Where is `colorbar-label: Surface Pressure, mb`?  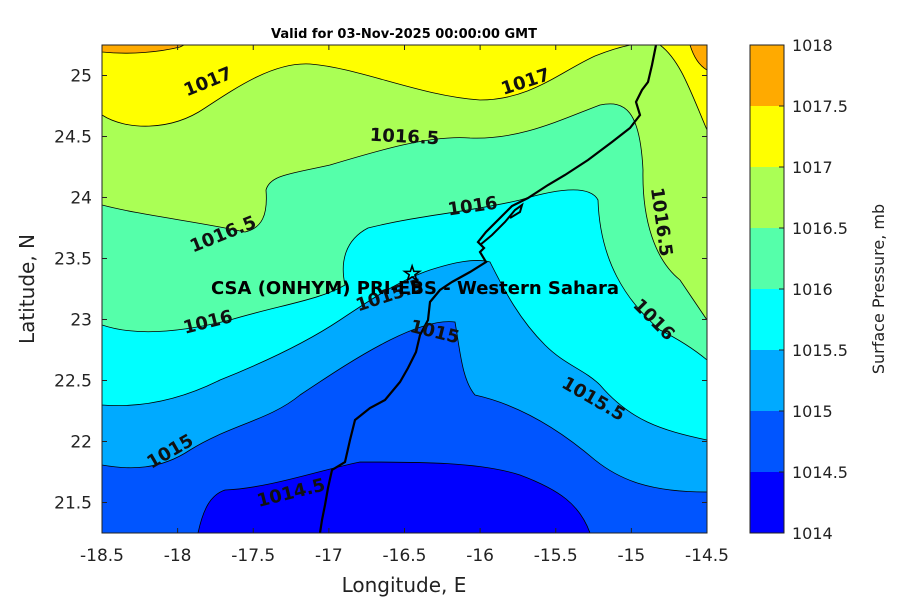 colorbar-label: Surface Pressure, mb is located at coordinates (878, 289).